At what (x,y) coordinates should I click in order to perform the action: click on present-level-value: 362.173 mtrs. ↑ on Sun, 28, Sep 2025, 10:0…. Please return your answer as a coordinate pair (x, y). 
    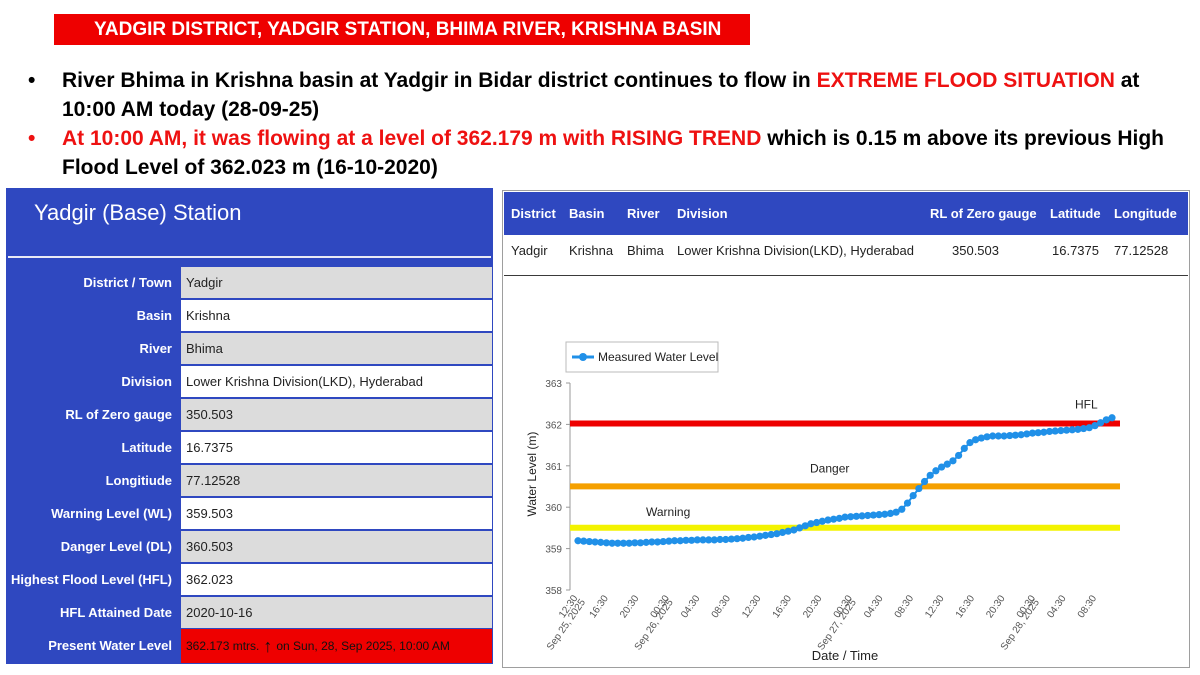
    Looking at the image, I should click on (336, 646).